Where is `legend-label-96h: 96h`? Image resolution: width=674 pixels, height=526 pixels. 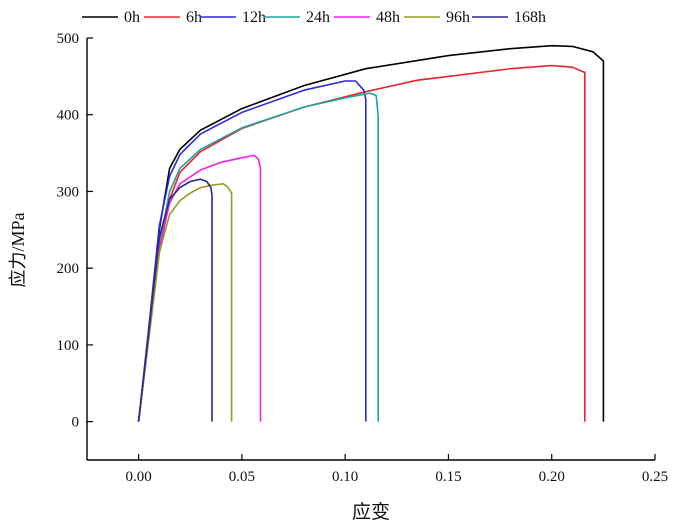
legend-label-96h: 96h is located at coordinates (458, 17).